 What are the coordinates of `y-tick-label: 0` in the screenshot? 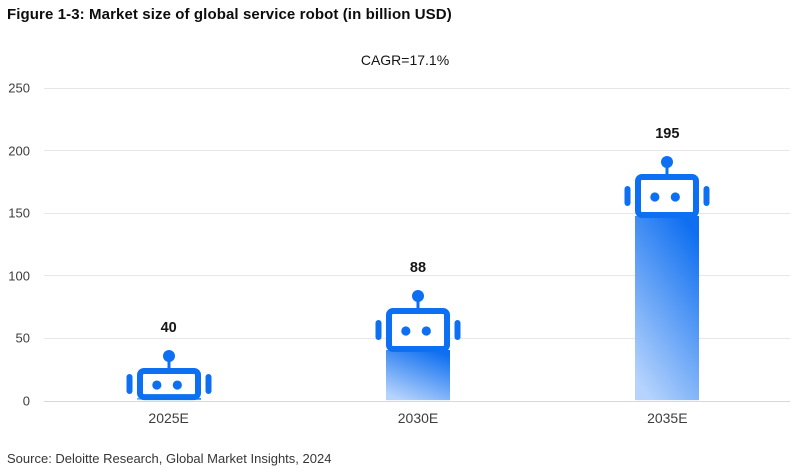 It's located at (26, 401).